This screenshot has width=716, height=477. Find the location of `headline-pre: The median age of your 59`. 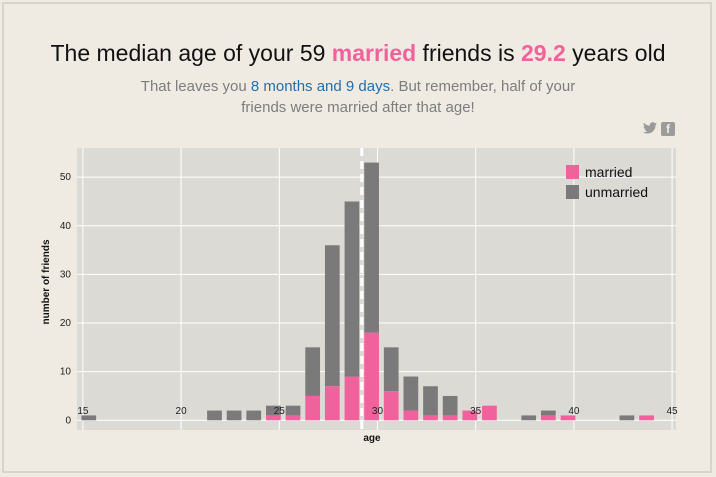

headline-pre: The median age of your 59 is located at coordinates (191, 53).